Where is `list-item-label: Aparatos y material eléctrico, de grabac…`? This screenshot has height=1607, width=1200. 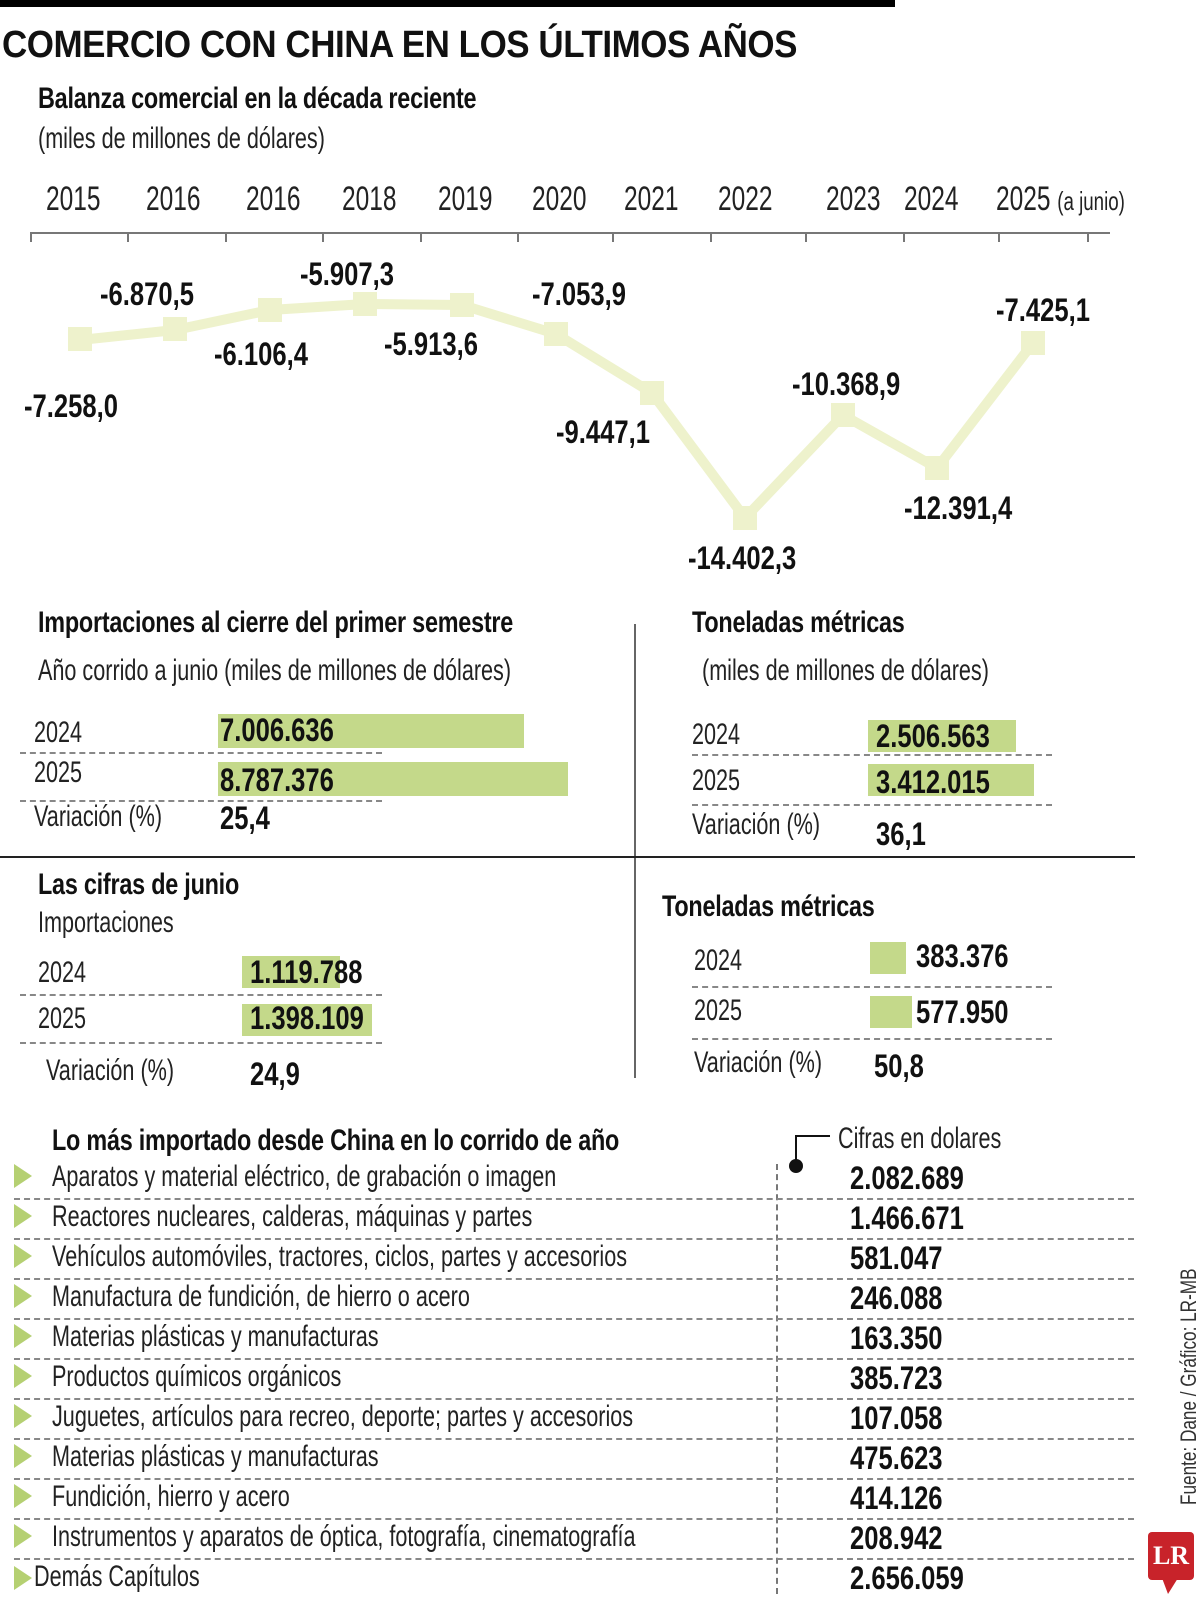 list-item-label: Aparatos y material eléctrico, de grabac… is located at coordinates (304, 1176).